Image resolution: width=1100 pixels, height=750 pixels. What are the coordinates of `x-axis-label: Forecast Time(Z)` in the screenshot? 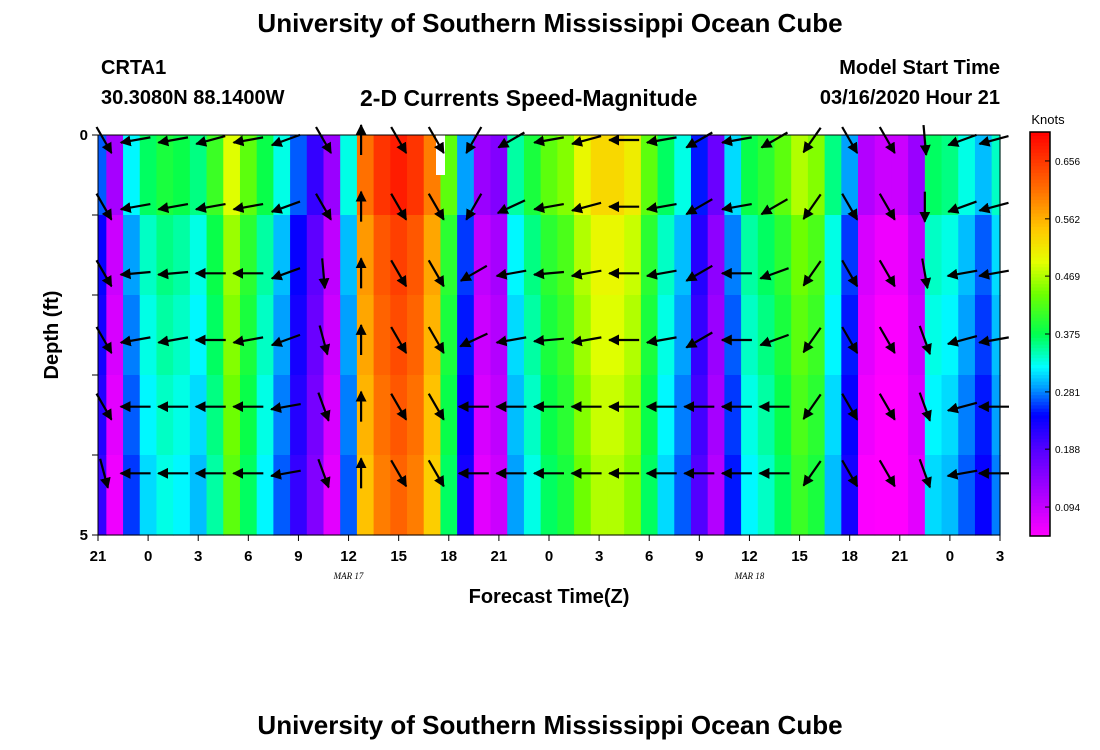 It's located at (549, 597).